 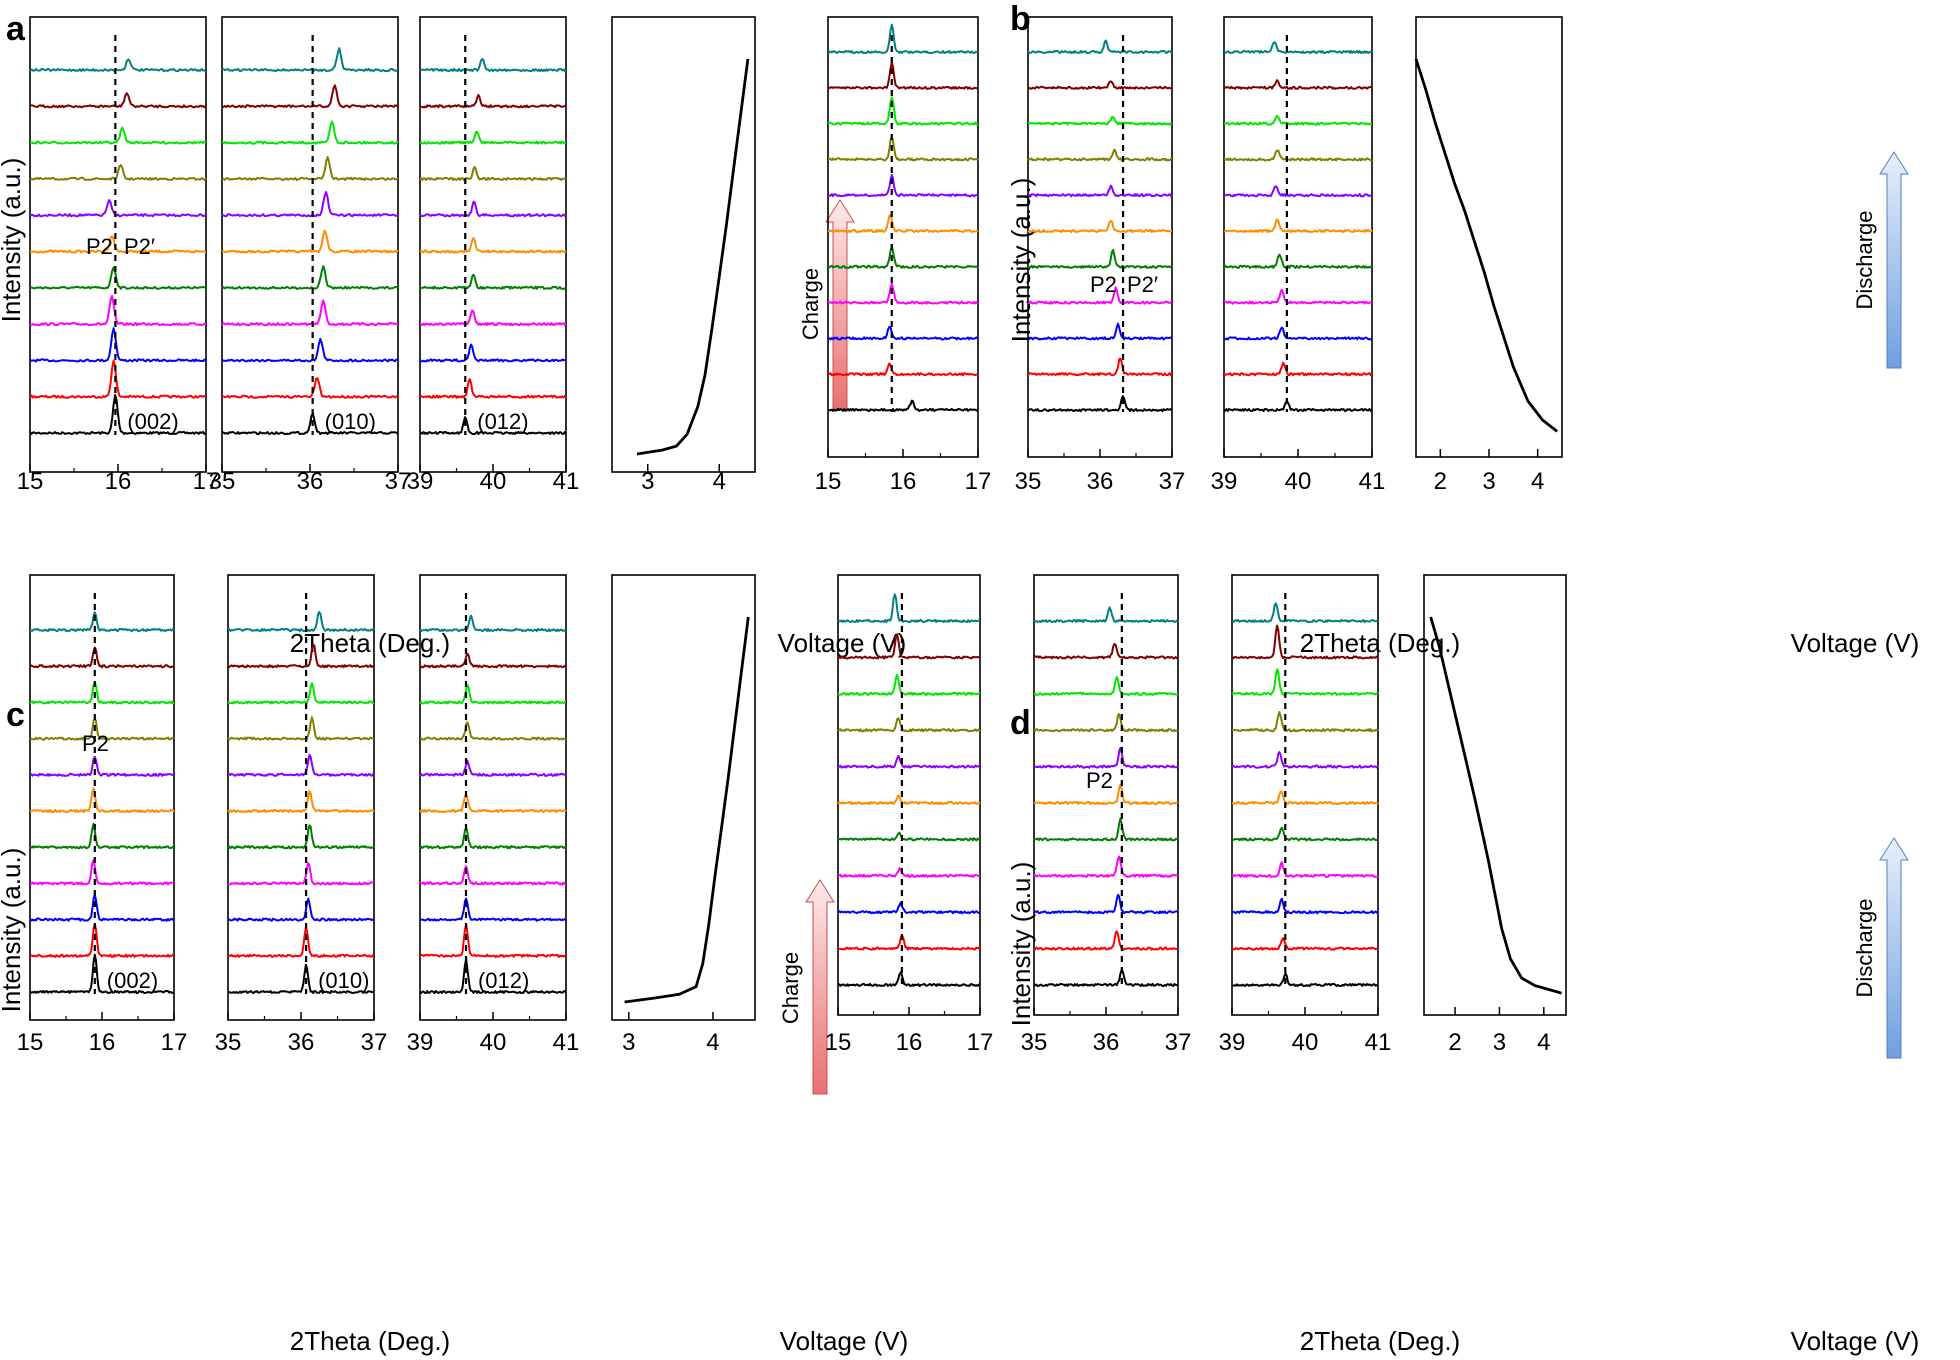 I want to click on panel-d-subplot-010: 35 36 37, so click(x=1106, y=815).